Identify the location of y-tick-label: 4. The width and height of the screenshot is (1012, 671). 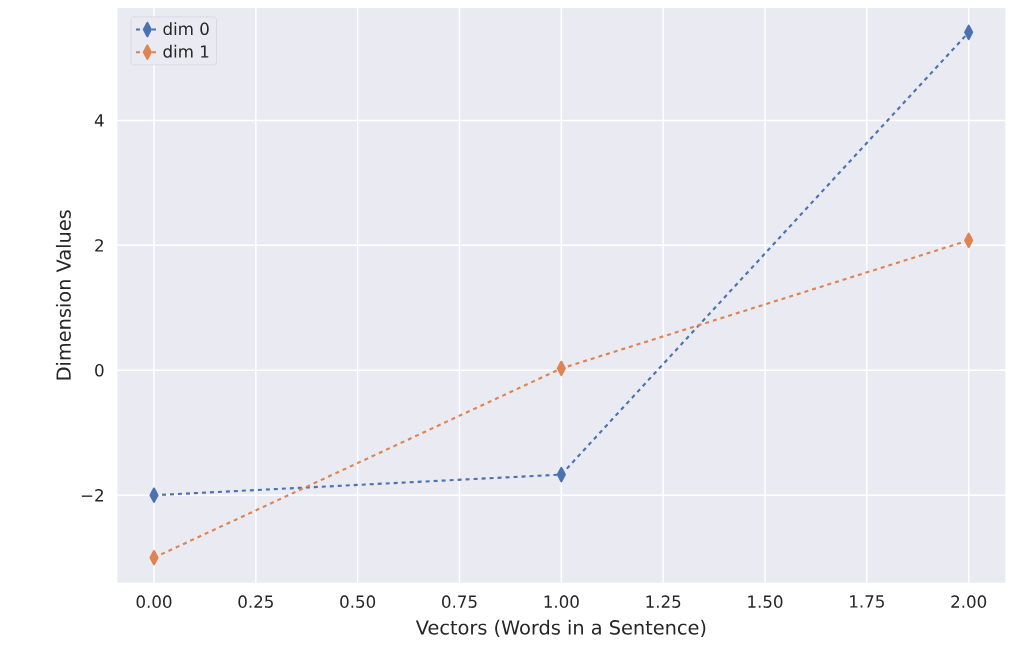
(99, 120).